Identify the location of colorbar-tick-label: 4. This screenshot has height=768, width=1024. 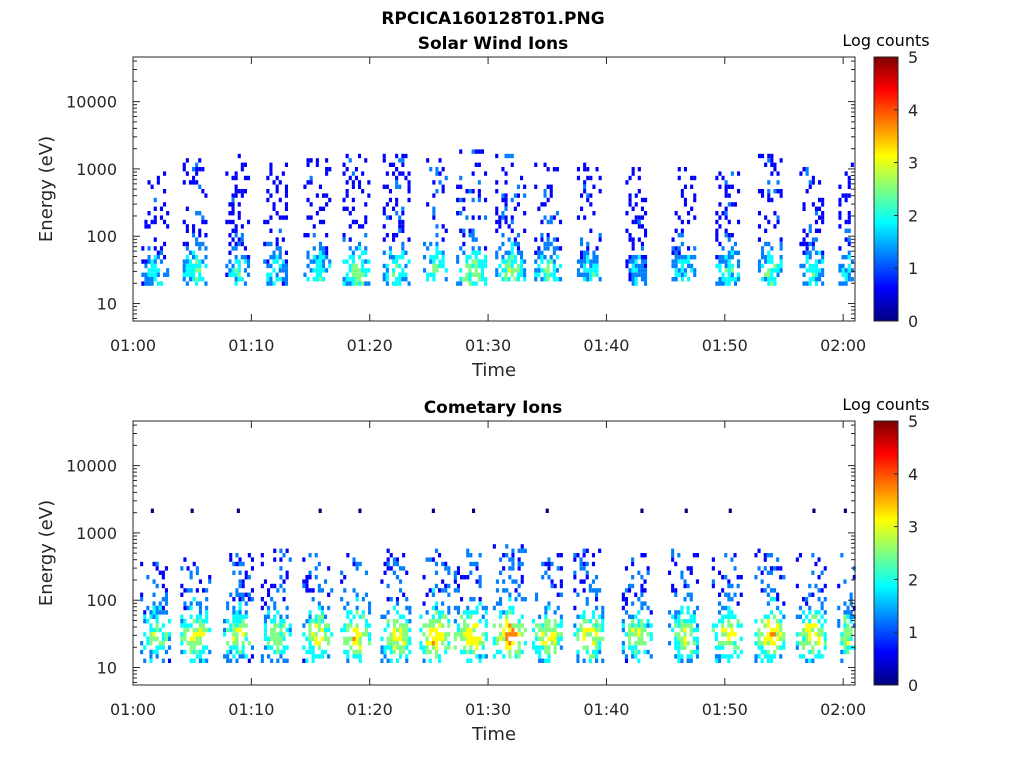
(913, 474).